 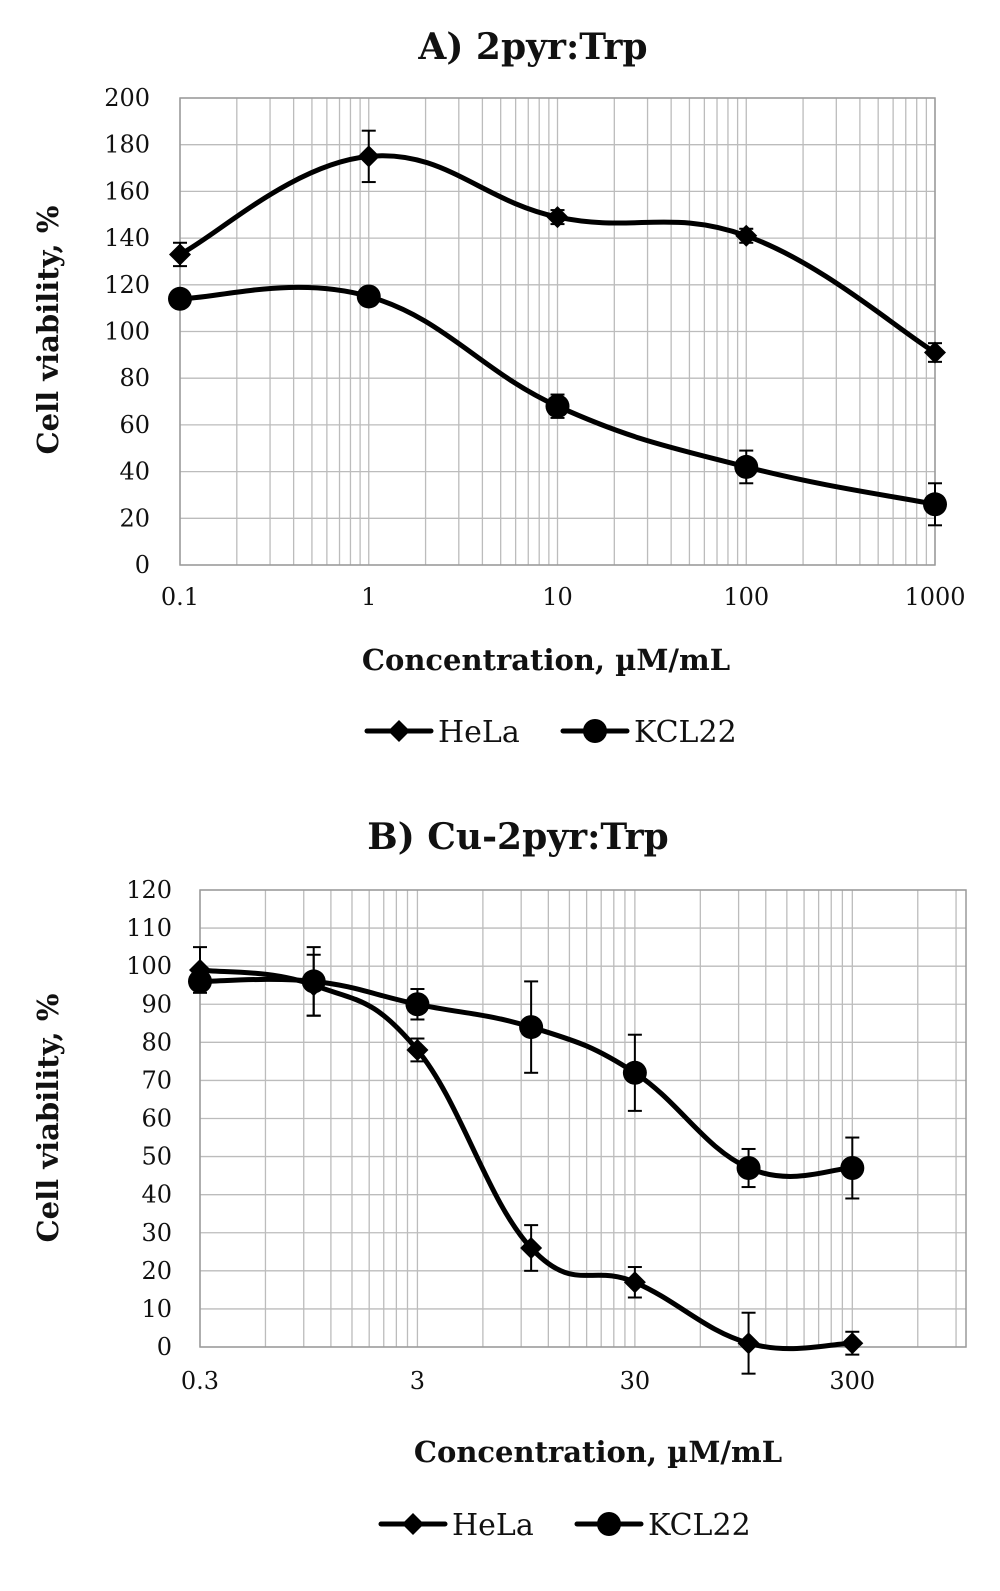 I want to click on y-tick-label: 30, so click(x=156, y=1233).